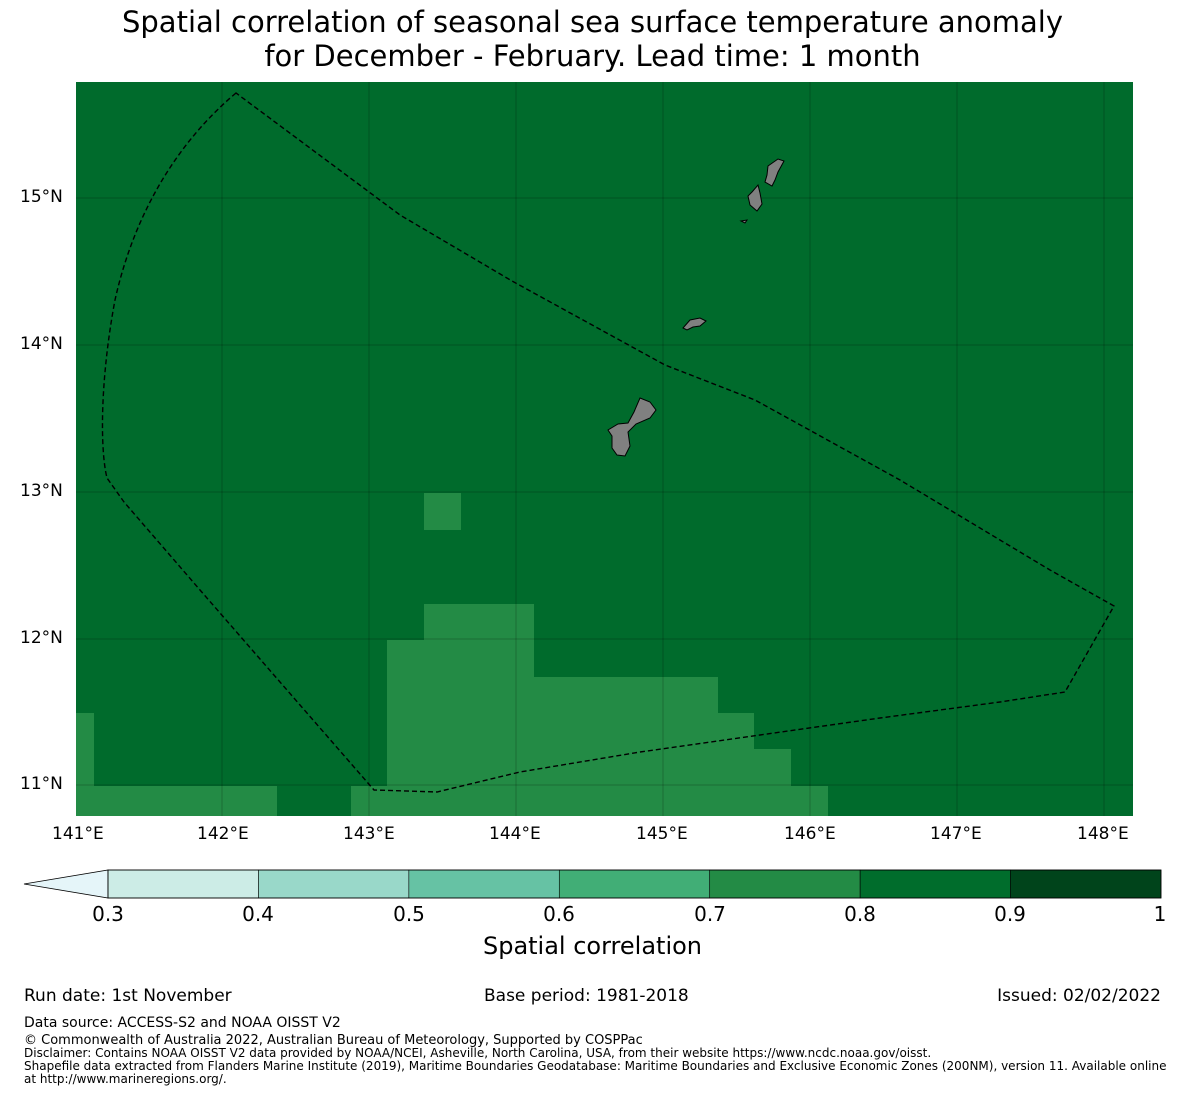 The width and height of the screenshot is (1185, 1095). Describe the element at coordinates (586, 996) in the screenshot. I see `base-period: Base period: 1981-2018` at that location.